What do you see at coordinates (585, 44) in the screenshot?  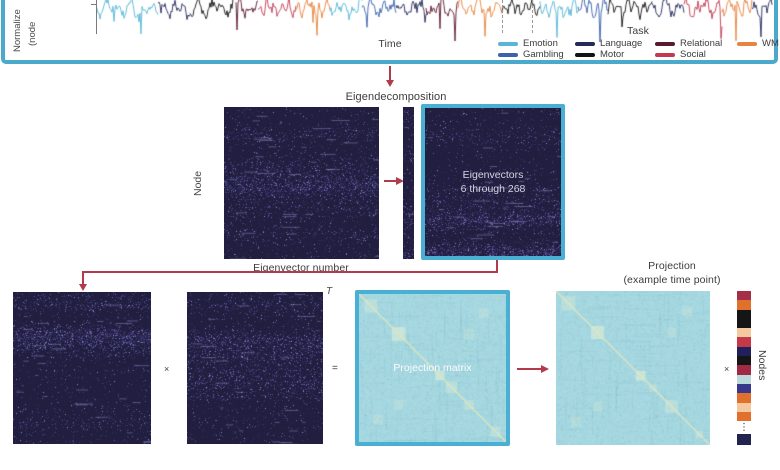 I see `legend-swatch-language` at bounding box center [585, 44].